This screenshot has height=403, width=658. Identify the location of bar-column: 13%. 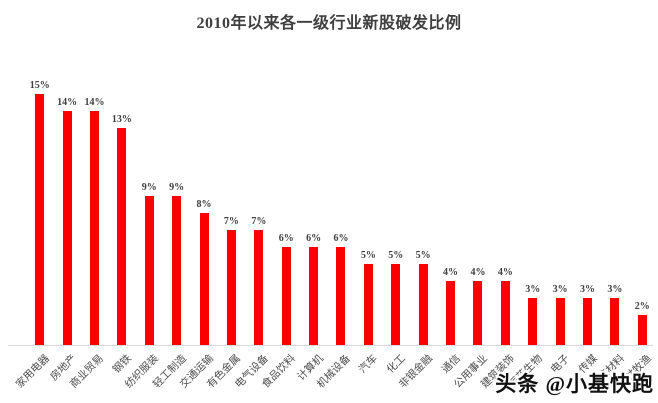
(121, 201).